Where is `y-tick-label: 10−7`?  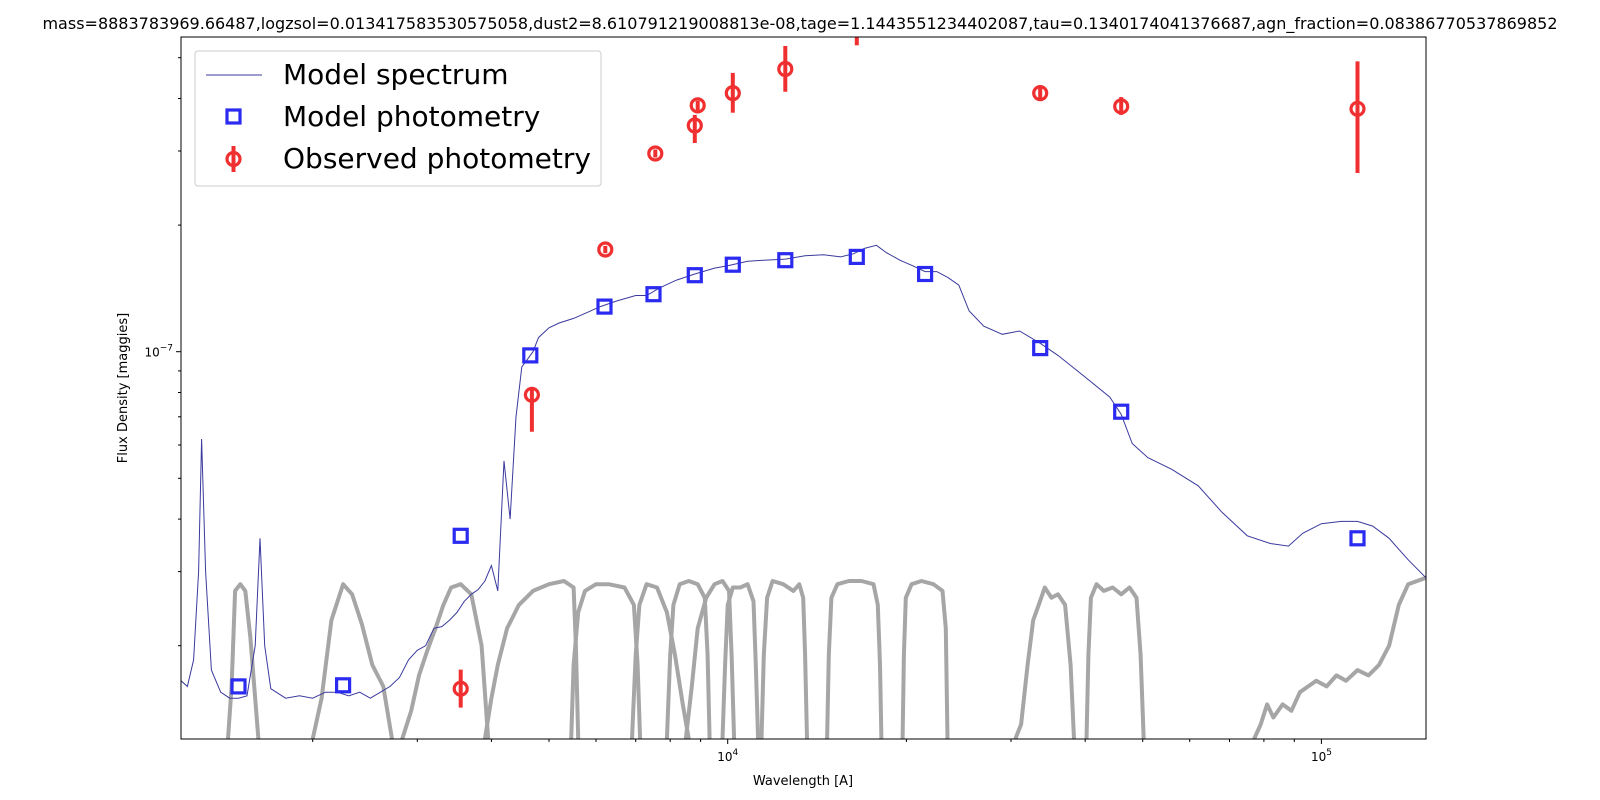 y-tick-label: 10−7 is located at coordinates (158, 352).